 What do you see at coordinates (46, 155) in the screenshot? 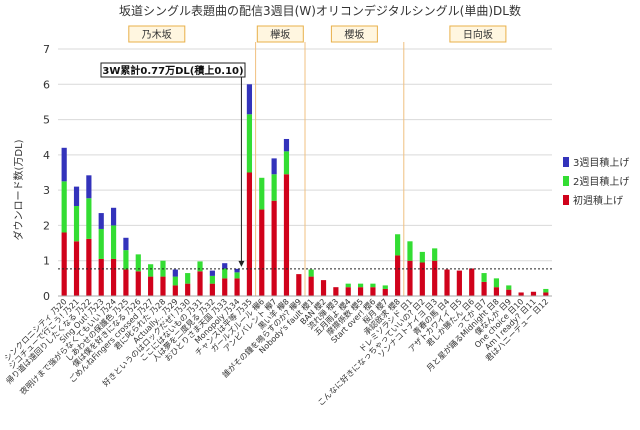
I see `y-tick-label: 4` at bounding box center [46, 155].